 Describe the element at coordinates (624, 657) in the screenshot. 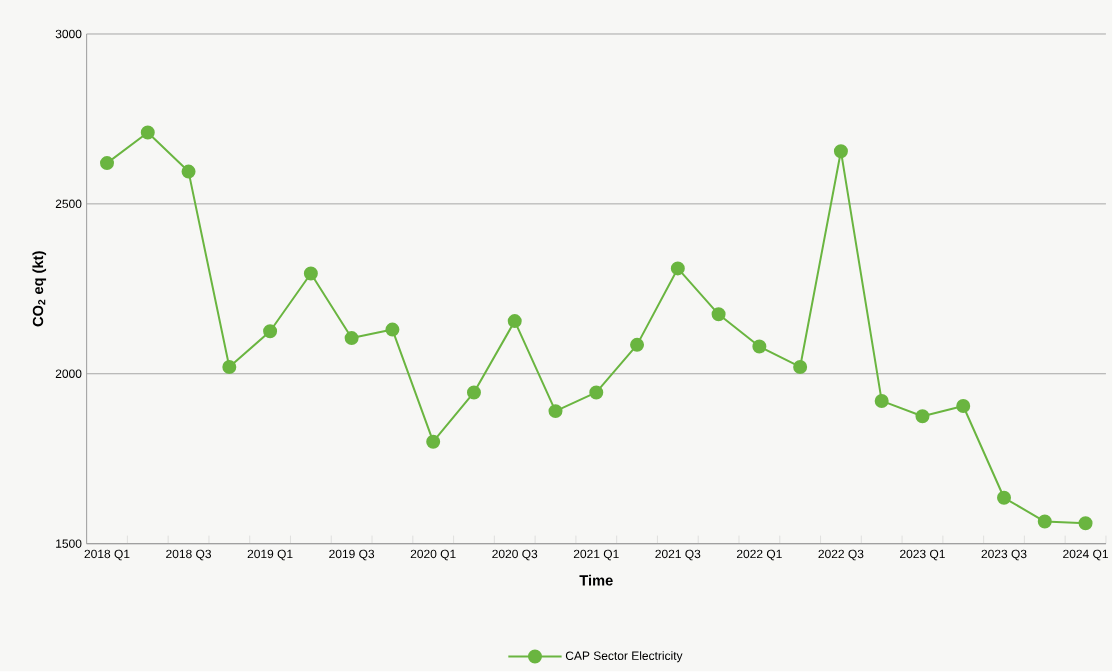

I see `legend-label: CAP Sector Electricity` at that location.